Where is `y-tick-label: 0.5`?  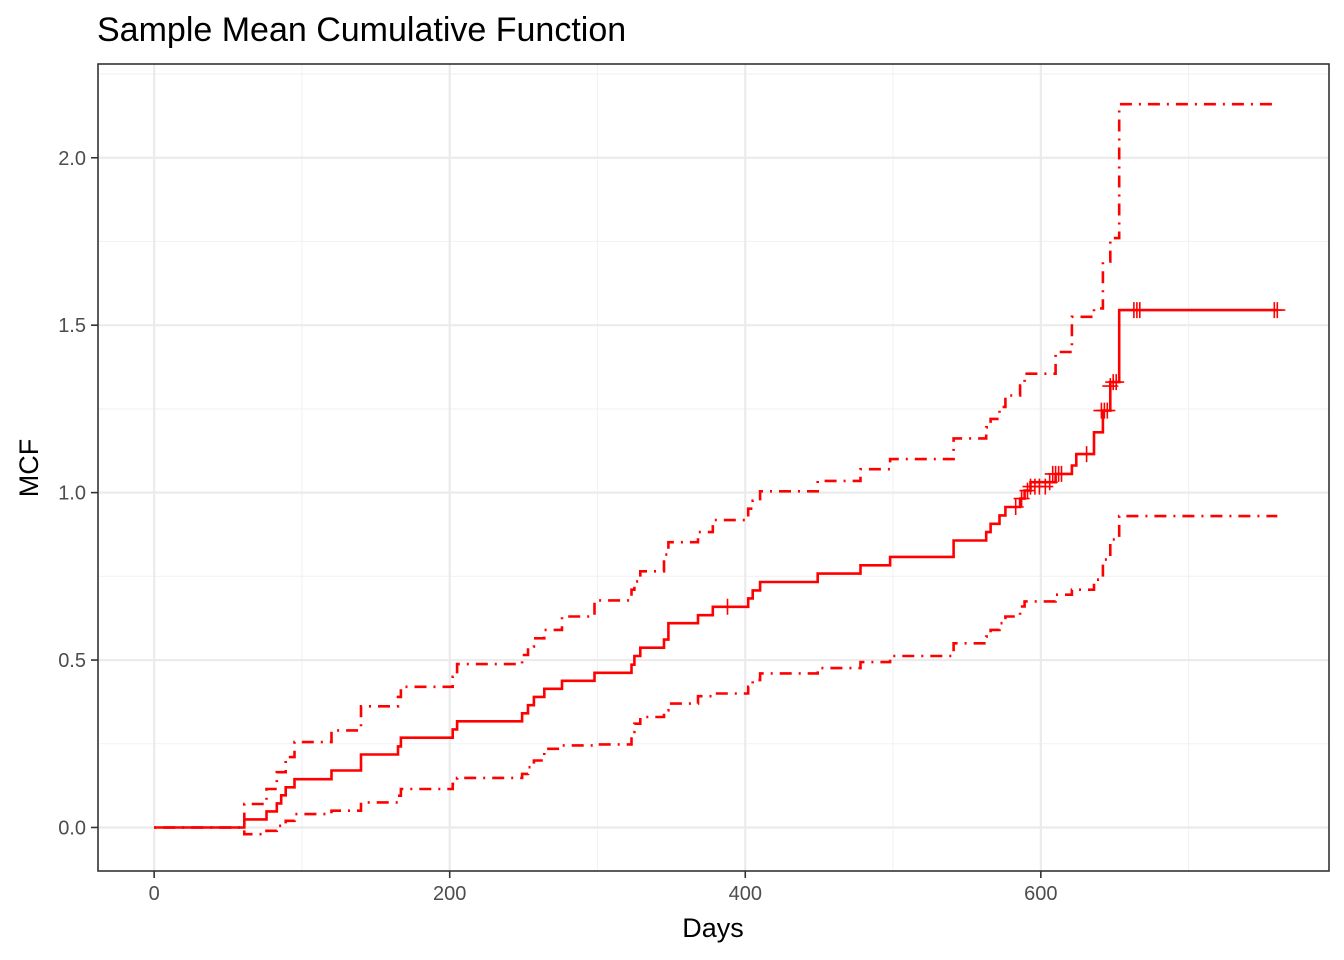 y-tick-label: 0.5 is located at coordinates (72, 661).